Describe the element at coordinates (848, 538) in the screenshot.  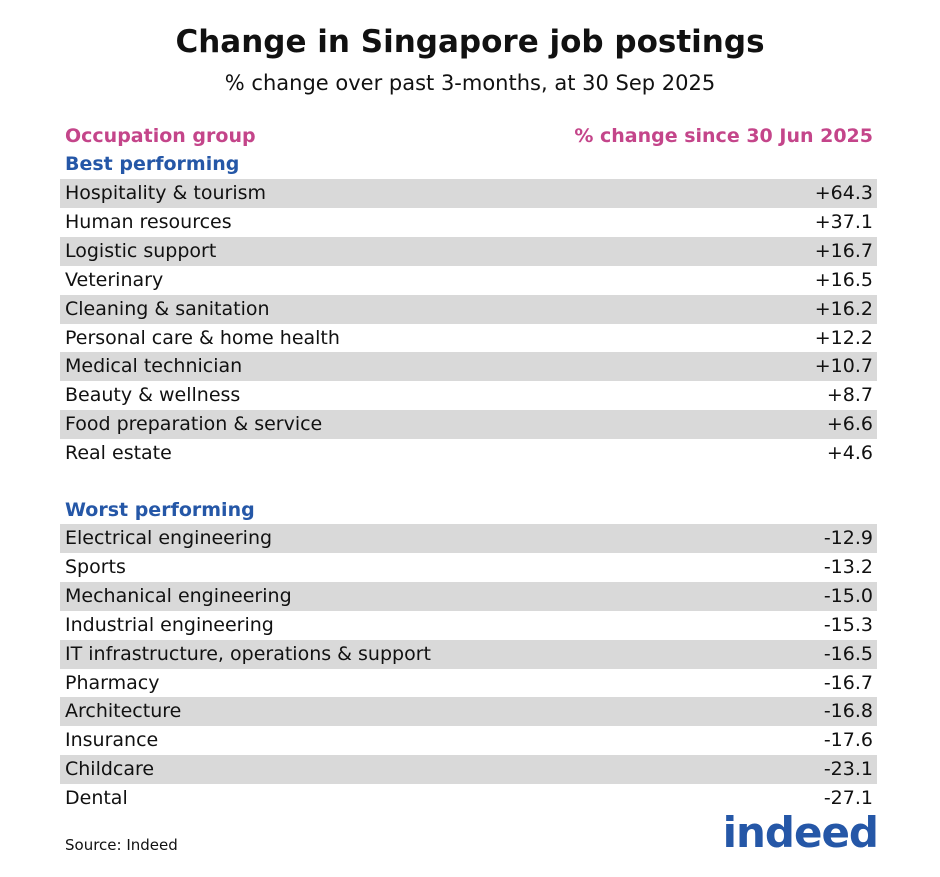
I see `percent-change: -12.9` at that location.